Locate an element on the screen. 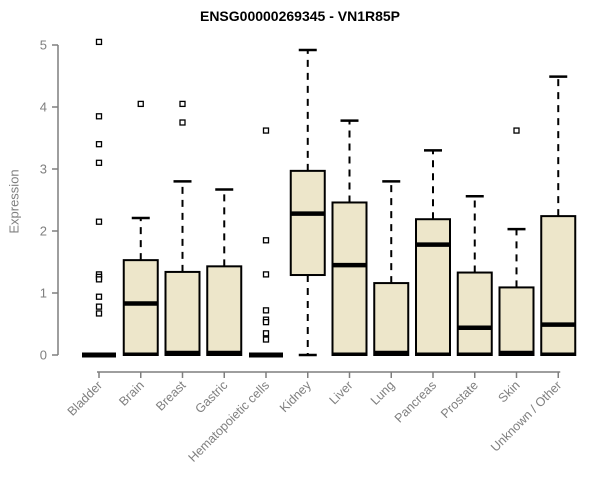 This screenshot has height=500, width=600. x-tick-label-hematopoietic-cells: Hematopoietic cells is located at coordinates (229, 421).